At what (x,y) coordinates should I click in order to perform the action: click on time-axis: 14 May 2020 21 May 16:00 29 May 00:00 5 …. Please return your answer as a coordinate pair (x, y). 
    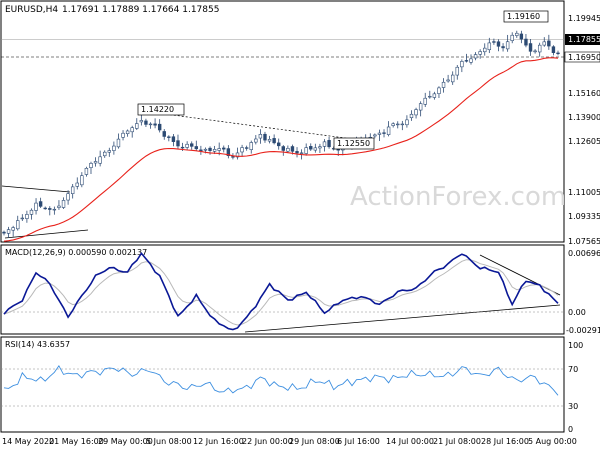
    Looking at the image, I should click on (289, 441).